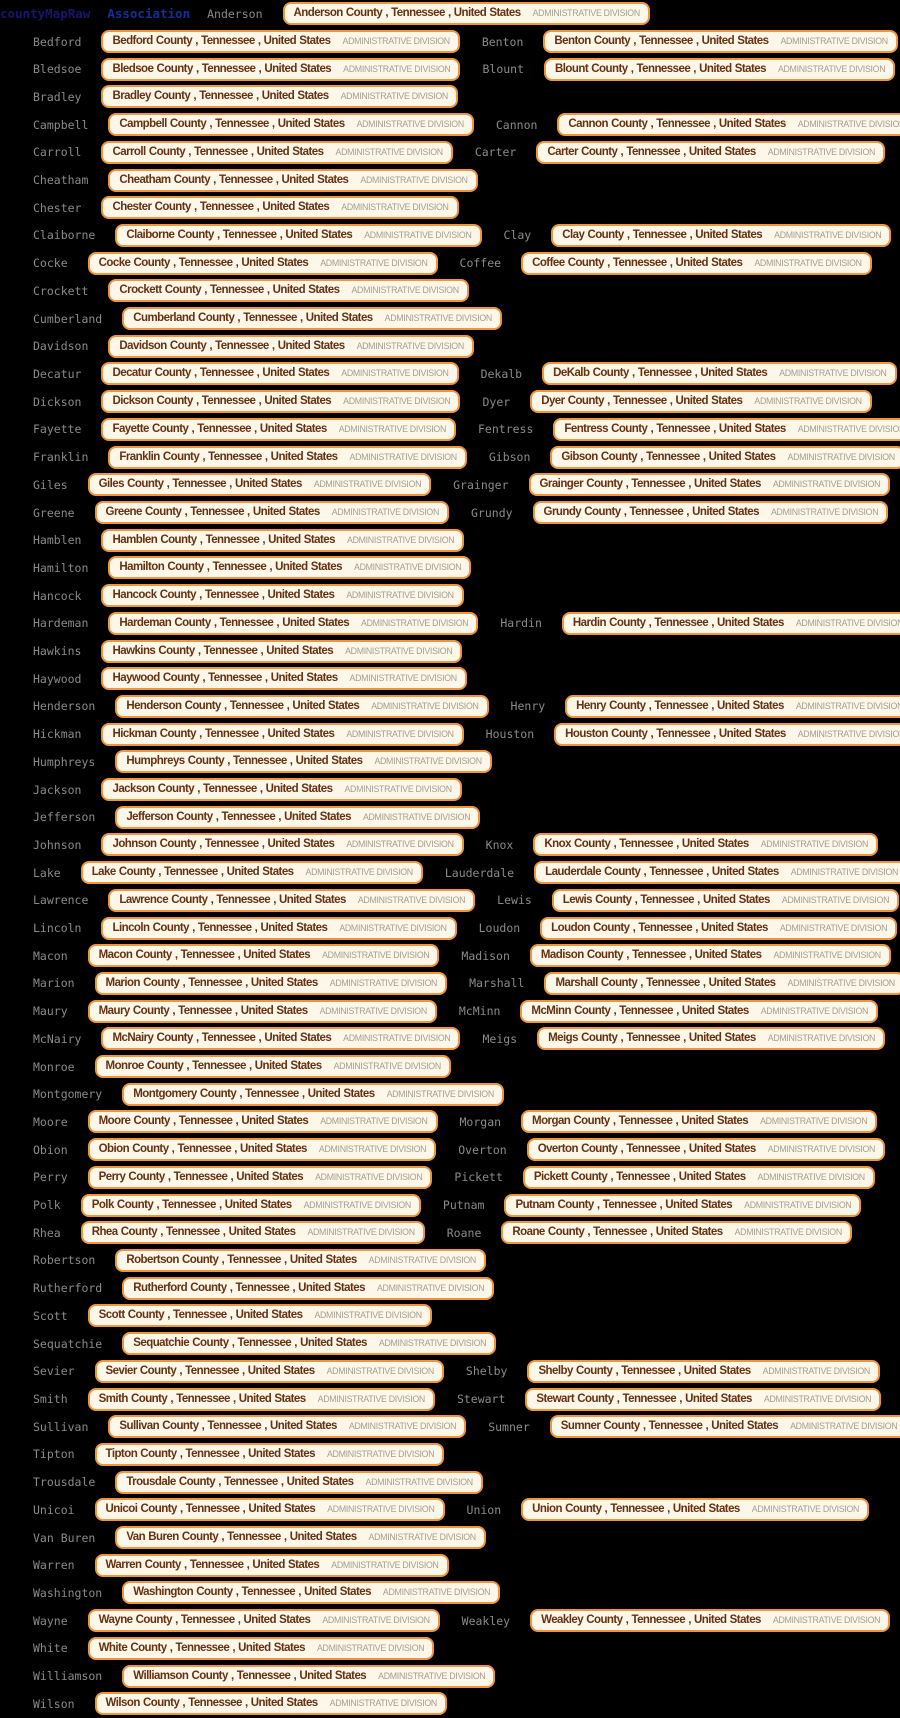 This screenshot has height=1718, width=900. Describe the element at coordinates (499, 928) in the screenshot. I see `county-label: Loudon` at that location.